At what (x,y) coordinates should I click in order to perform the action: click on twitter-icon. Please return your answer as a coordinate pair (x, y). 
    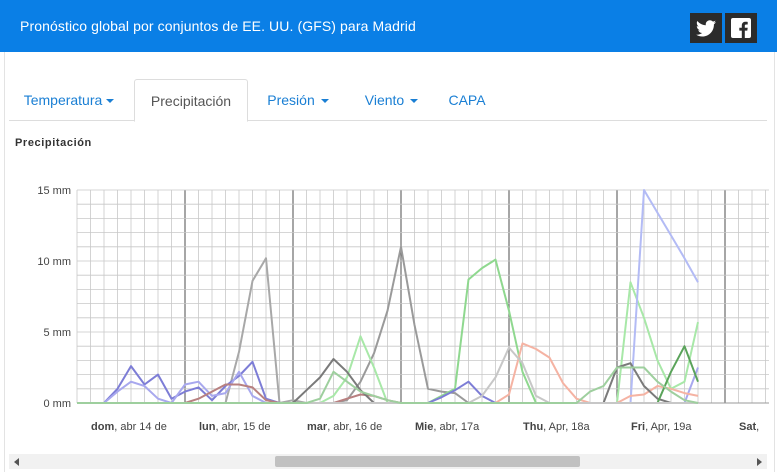
    Looking at the image, I should click on (706, 28).